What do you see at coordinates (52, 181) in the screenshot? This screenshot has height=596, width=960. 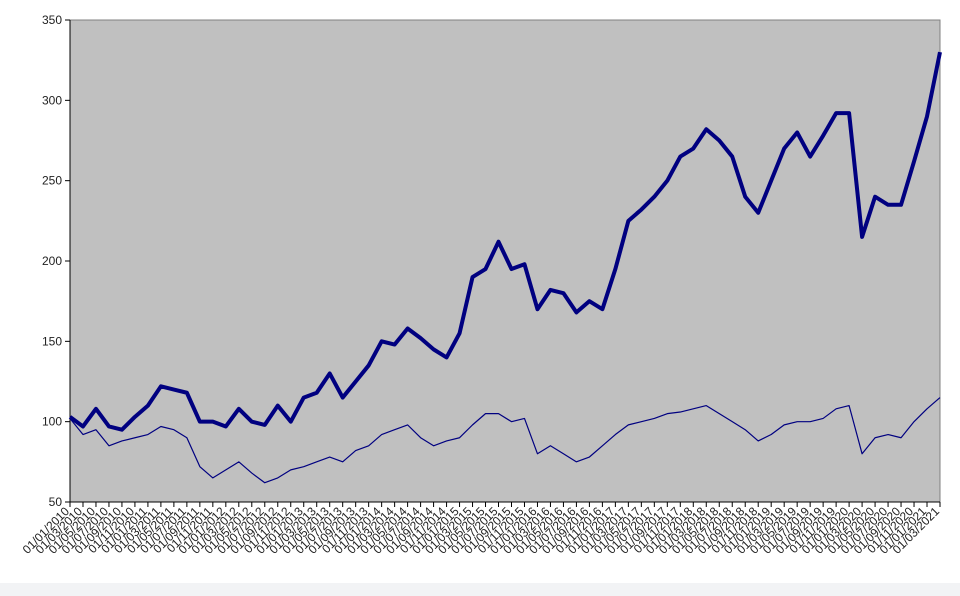 I see `y-tick-label: 250` at bounding box center [52, 181].